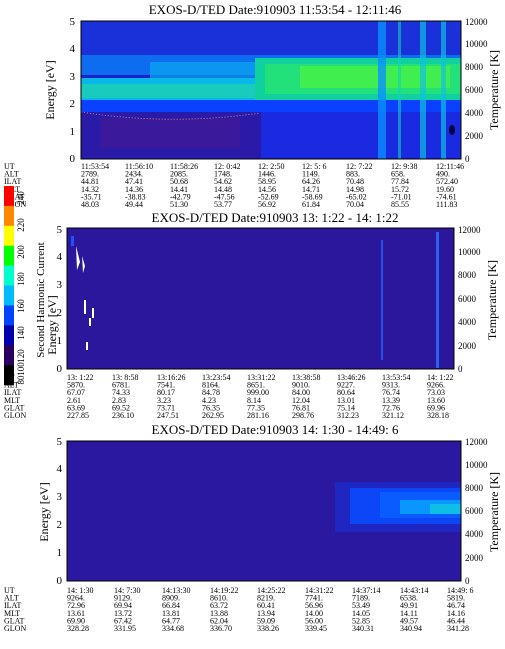 This screenshot has height=649, width=505. Describe the element at coordinates (391, 385) in the screenshot. I see `ephemeris-cell: 9313.` at that location.